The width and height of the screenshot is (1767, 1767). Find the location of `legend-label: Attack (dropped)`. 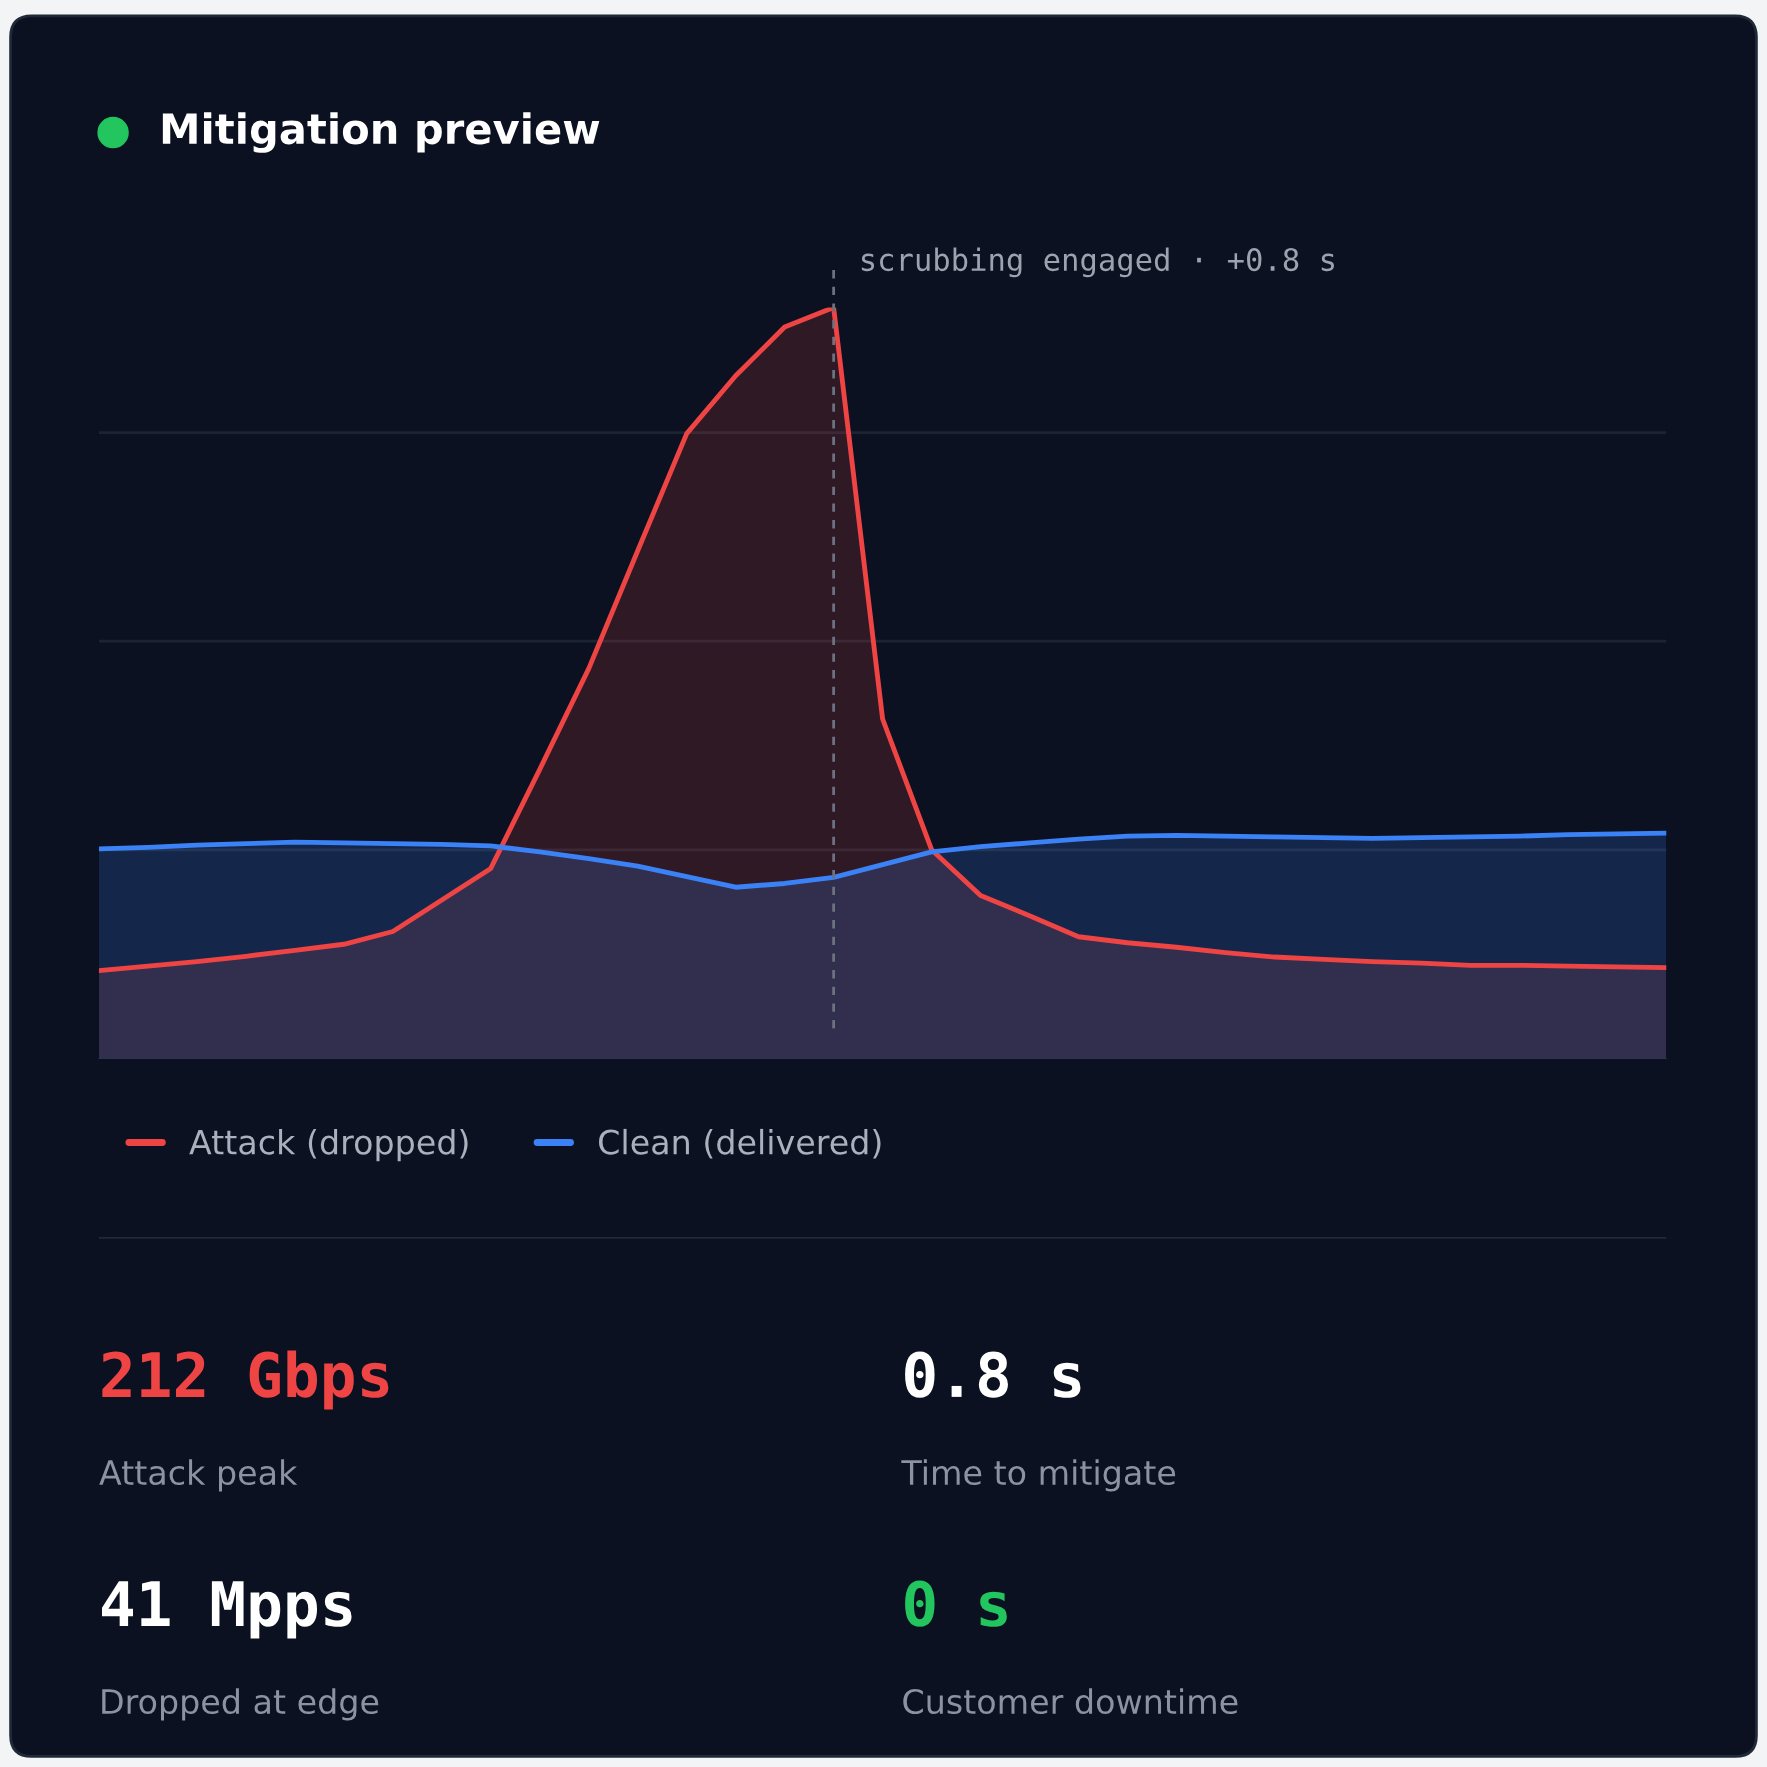

legend-label: Attack (dropped) is located at coordinates (328, 1145).